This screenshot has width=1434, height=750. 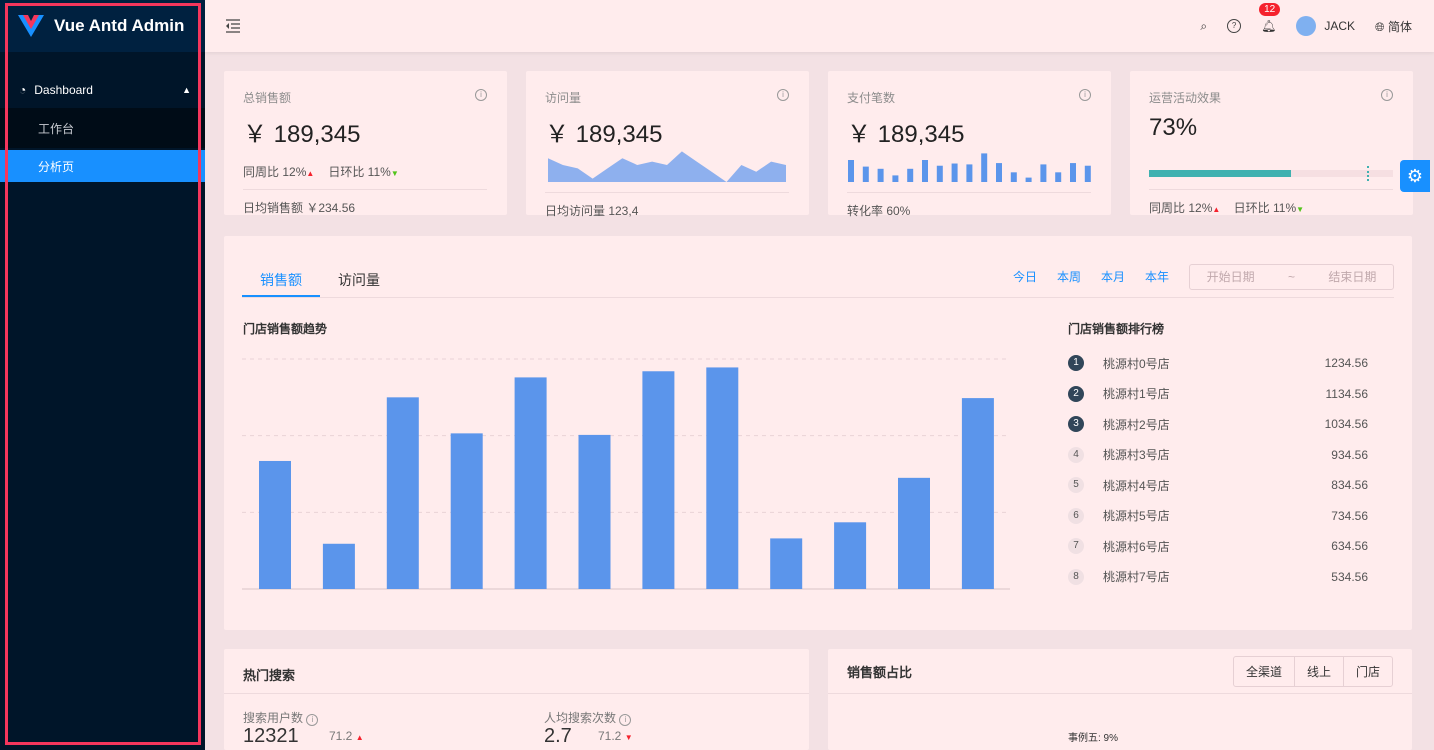 I want to click on language-selector: 🌐︎ 简体, so click(x=1393, y=26).